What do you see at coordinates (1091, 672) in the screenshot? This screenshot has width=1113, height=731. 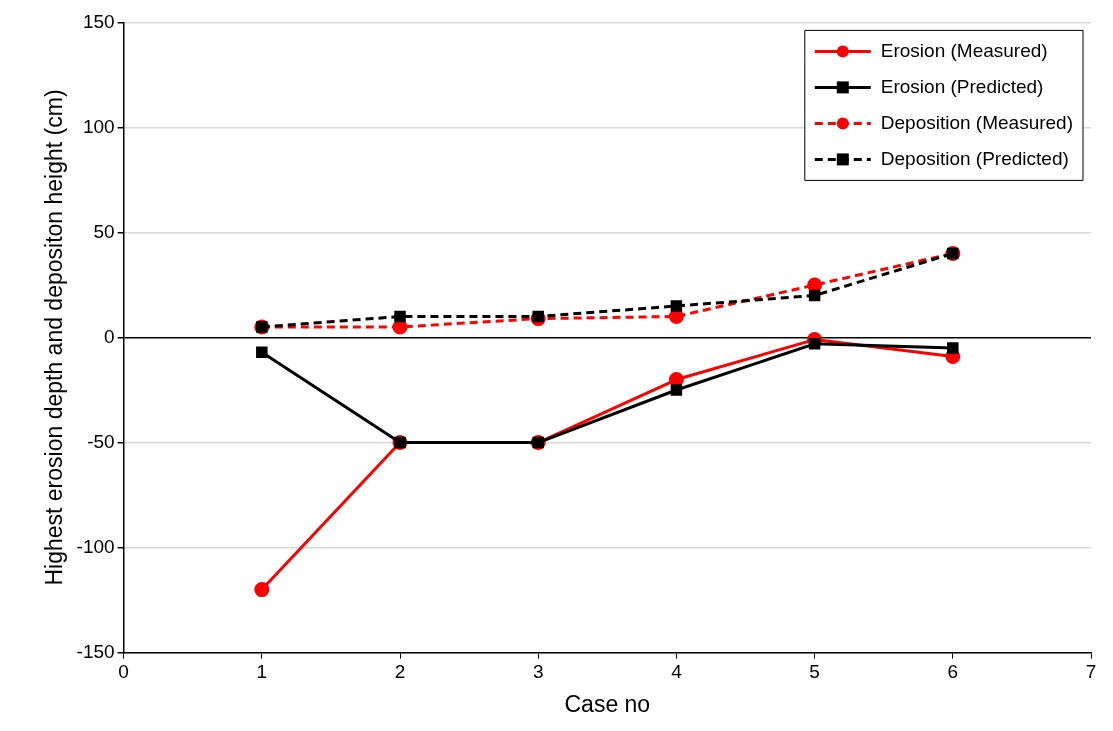 I see `x-tick-label: 7` at bounding box center [1091, 672].